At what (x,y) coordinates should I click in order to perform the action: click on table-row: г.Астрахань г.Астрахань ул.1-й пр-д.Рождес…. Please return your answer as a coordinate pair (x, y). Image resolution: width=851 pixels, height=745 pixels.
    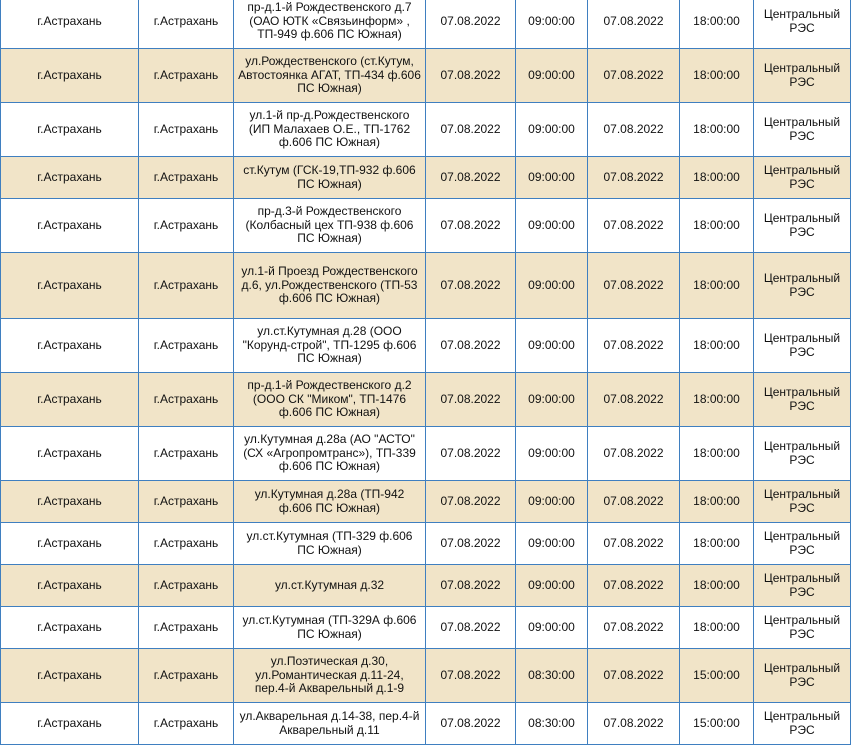
    Looking at the image, I should click on (425, 129).